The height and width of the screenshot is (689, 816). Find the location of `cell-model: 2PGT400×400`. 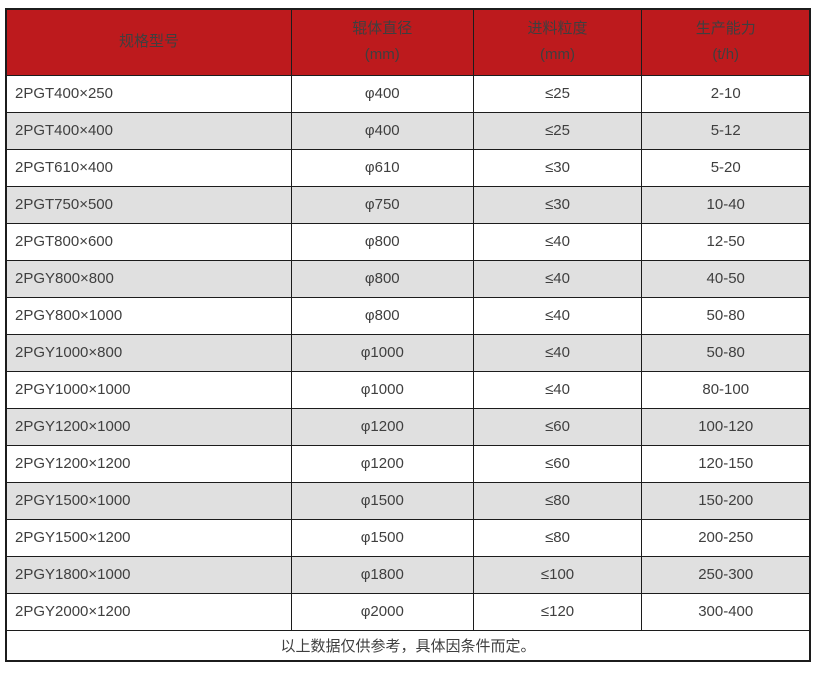

cell-model: 2PGT400×400 is located at coordinates (148, 130).